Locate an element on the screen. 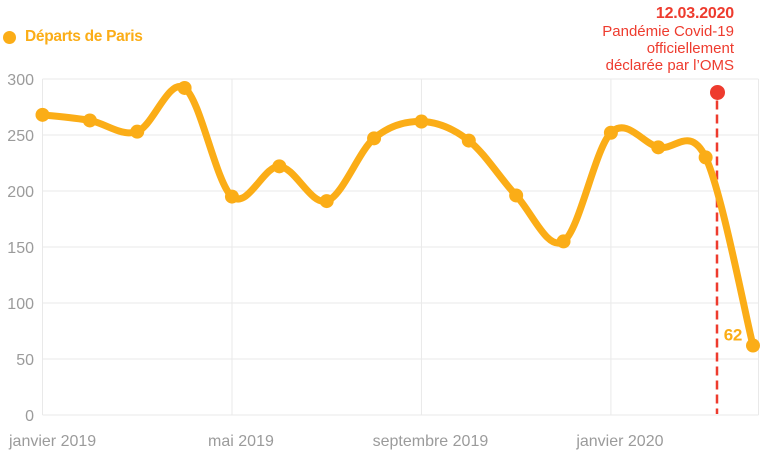  y-axis-label: 250 is located at coordinates (20, 136).